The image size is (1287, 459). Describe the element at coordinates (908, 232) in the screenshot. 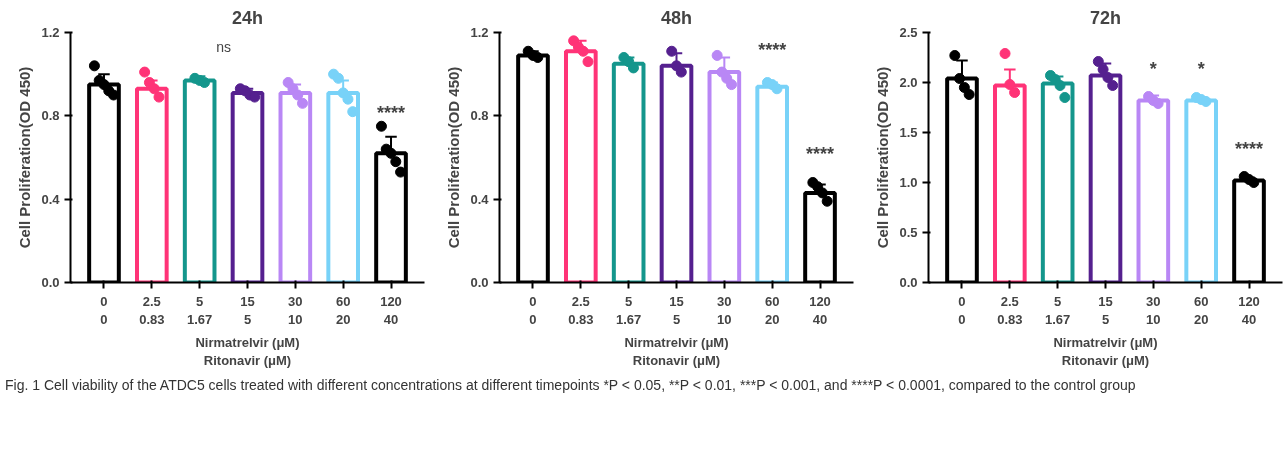

I see `y-tick-label: 0.5` at that location.